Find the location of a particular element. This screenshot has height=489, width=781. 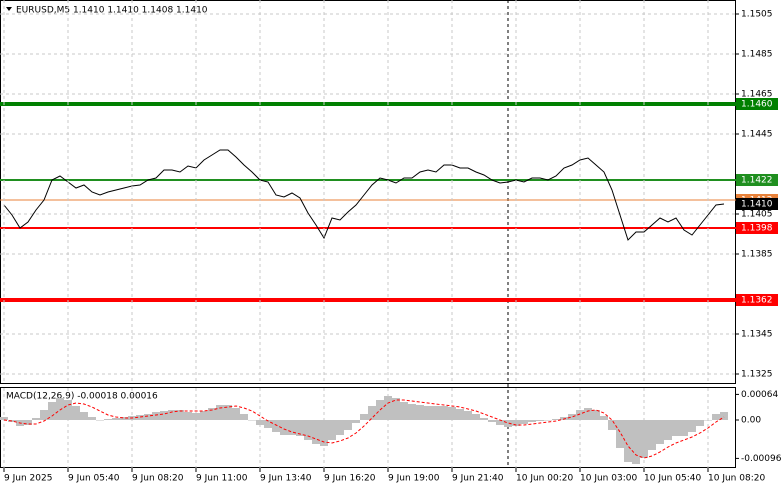

x-tick-label: 9 Jun 19:00 is located at coordinates (414, 479).